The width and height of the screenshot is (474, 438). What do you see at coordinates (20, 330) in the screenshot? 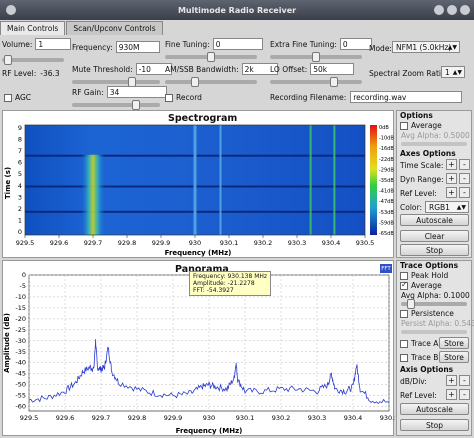
I see `panorama-ytick-label: -25` at bounding box center [20, 330].